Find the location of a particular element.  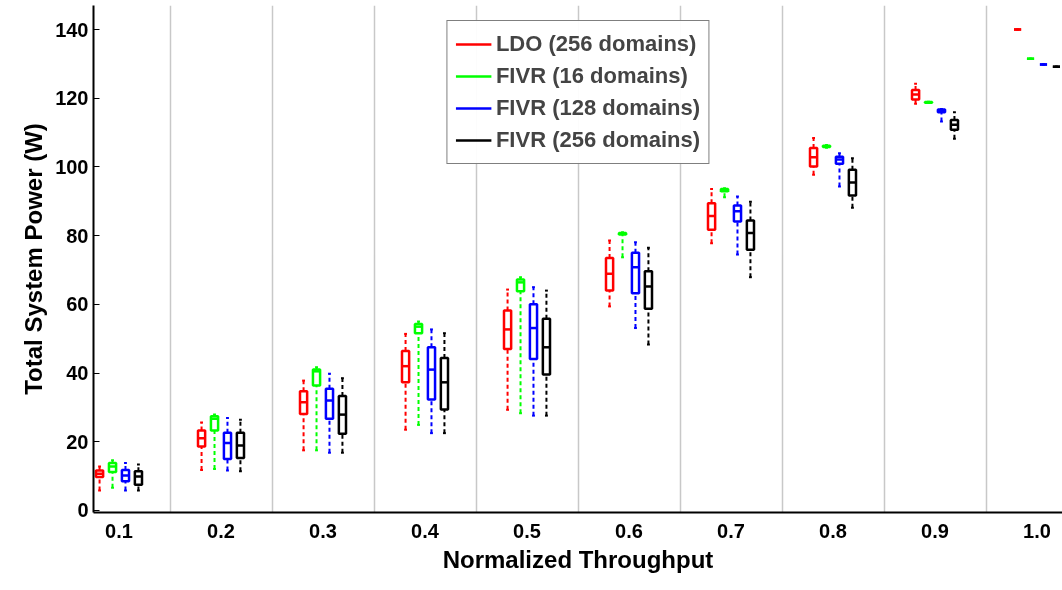

x-tick-label: 0.9 is located at coordinates (935, 530).